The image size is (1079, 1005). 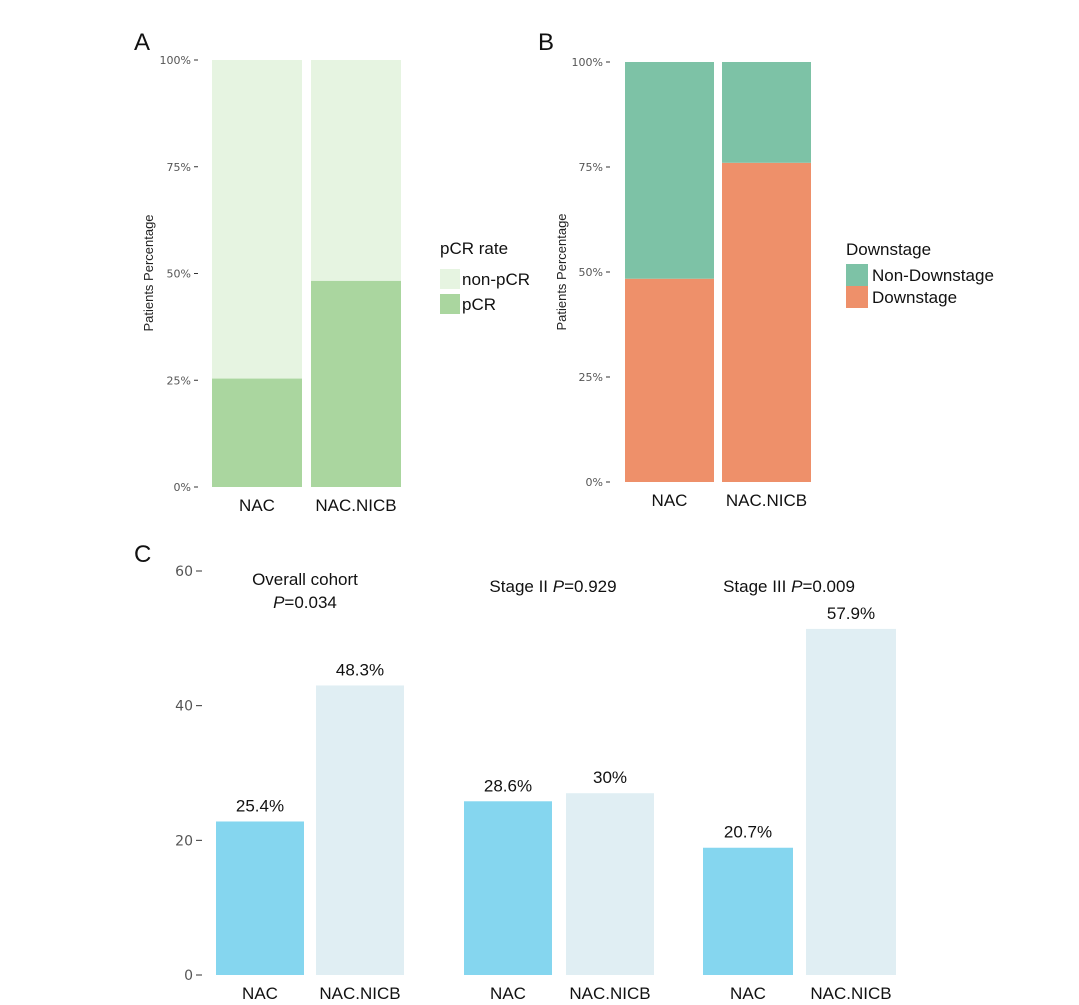 I want to click on panel-c-data-label: 30%, so click(x=610, y=777).